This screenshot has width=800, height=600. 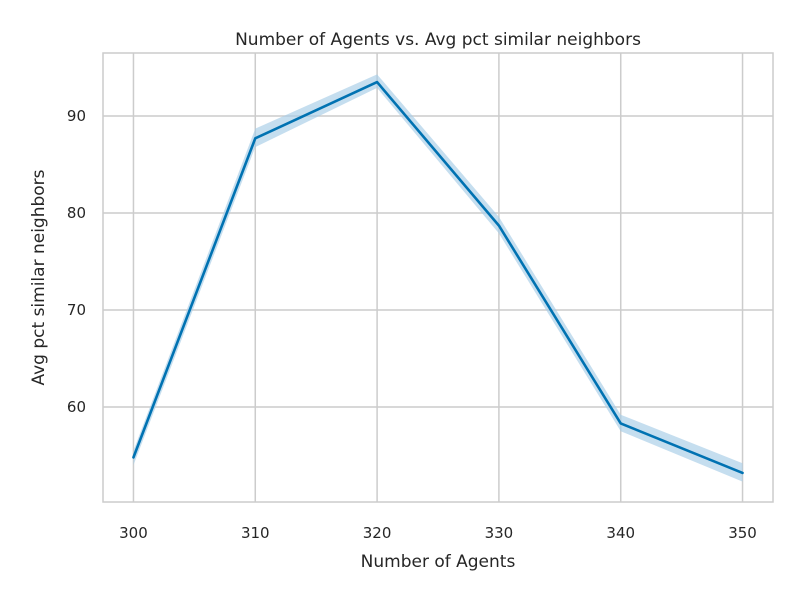 I want to click on x-tick-label: 300, so click(x=133, y=533).